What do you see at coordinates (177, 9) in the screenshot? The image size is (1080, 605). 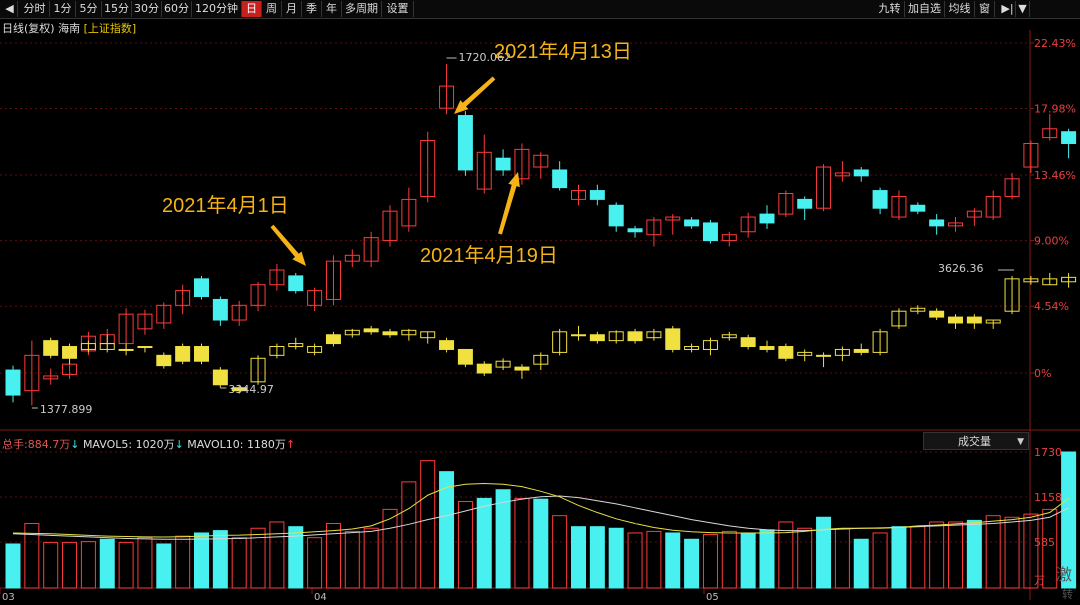 I see `toolbar-tab-5: 60分` at bounding box center [177, 9].